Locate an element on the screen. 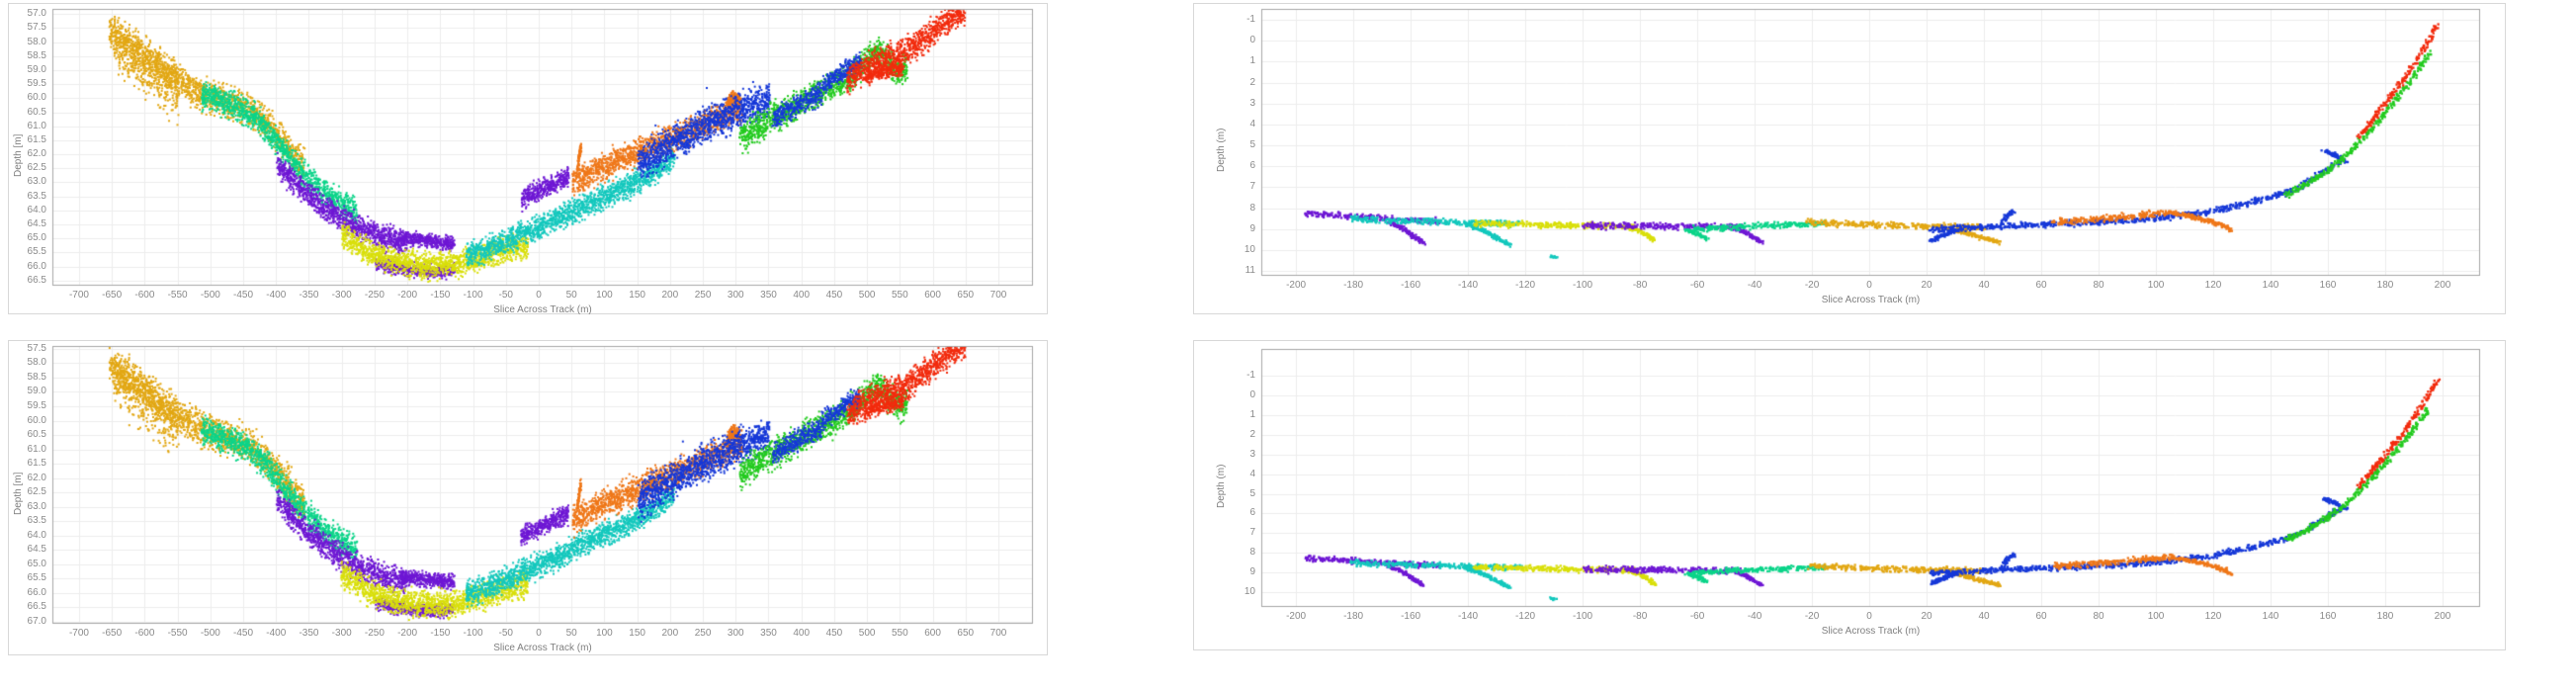  y-tick-label: 60.5 is located at coordinates (36, 435).